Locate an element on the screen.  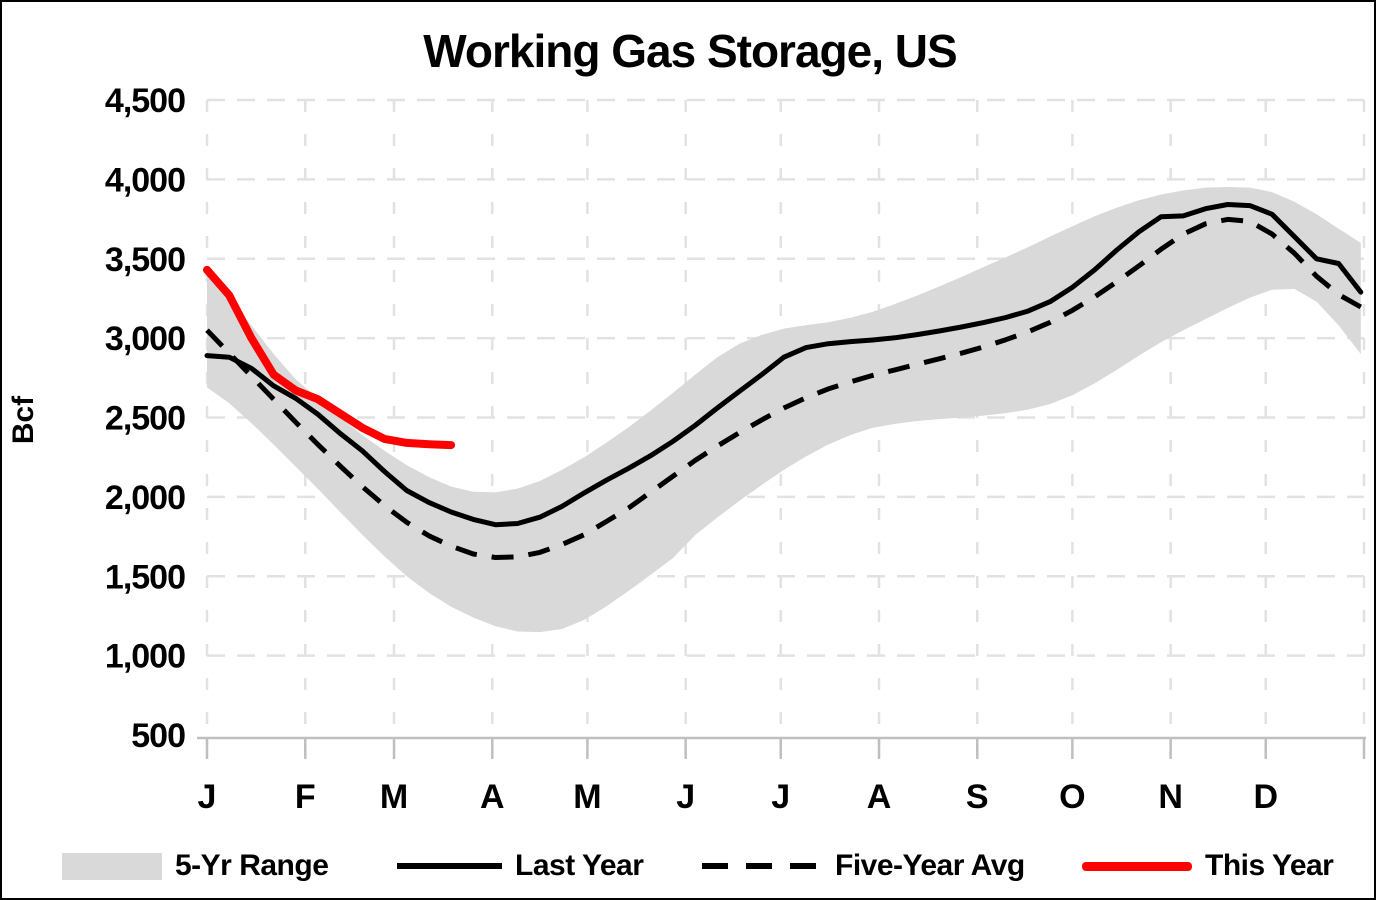
legend-item-5yr-range: 5-Yr Range is located at coordinates (195, 866).